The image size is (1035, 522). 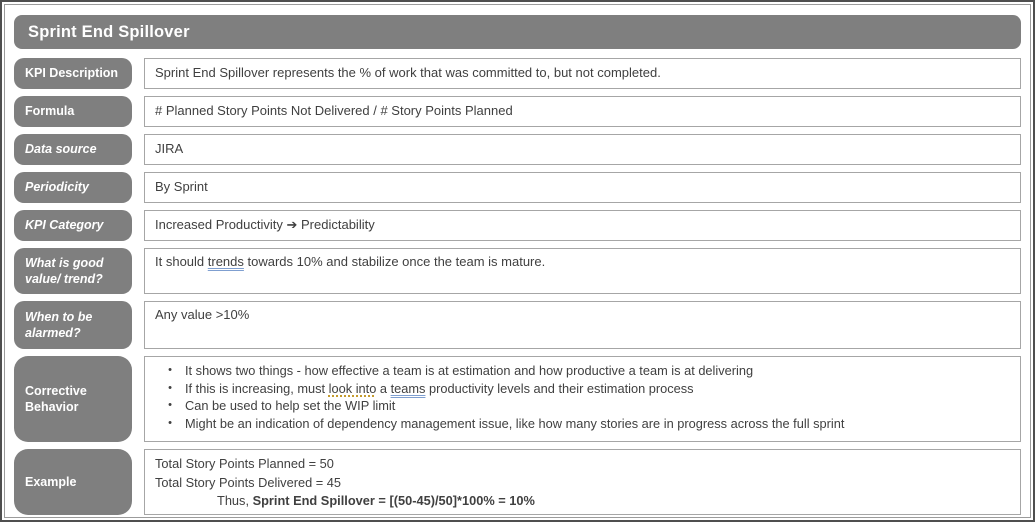 I want to click on label-text: Example, so click(x=51, y=481).